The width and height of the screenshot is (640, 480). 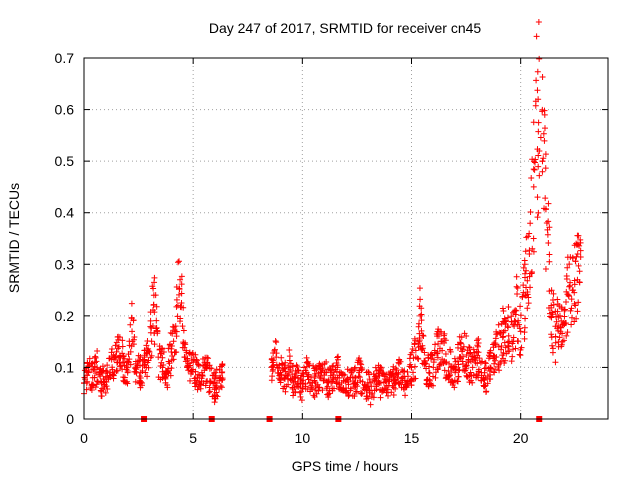 What do you see at coordinates (65, 367) in the screenshot?
I see `y-tick-label: 0.1` at bounding box center [65, 367].